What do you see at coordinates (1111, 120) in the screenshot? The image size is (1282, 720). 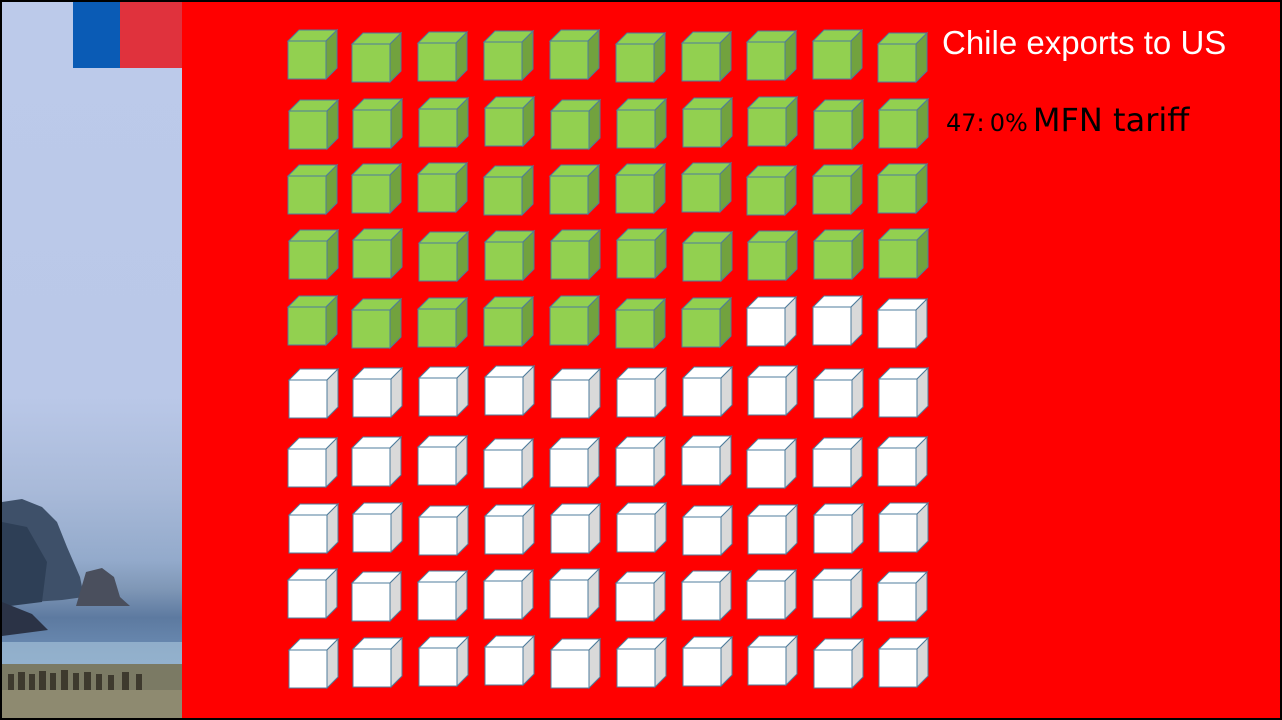 I see `subtitle-label: MFN tariff` at bounding box center [1111, 120].